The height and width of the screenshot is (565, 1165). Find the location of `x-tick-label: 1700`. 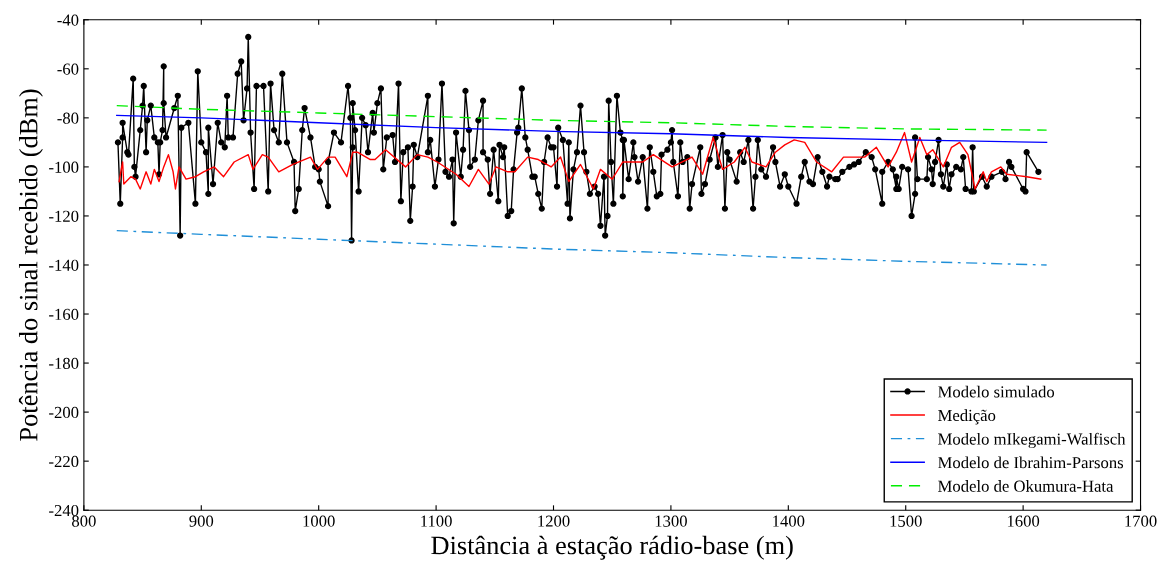

x-tick-label: 1700 is located at coordinates (1141, 521).